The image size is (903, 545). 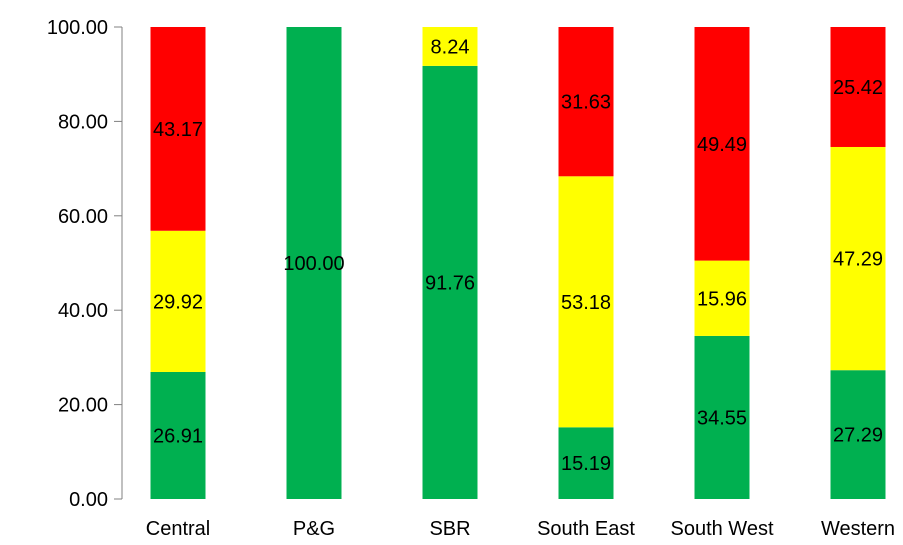 What do you see at coordinates (721, 529) in the screenshot?
I see `x-category-label: South West` at bounding box center [721, 529].